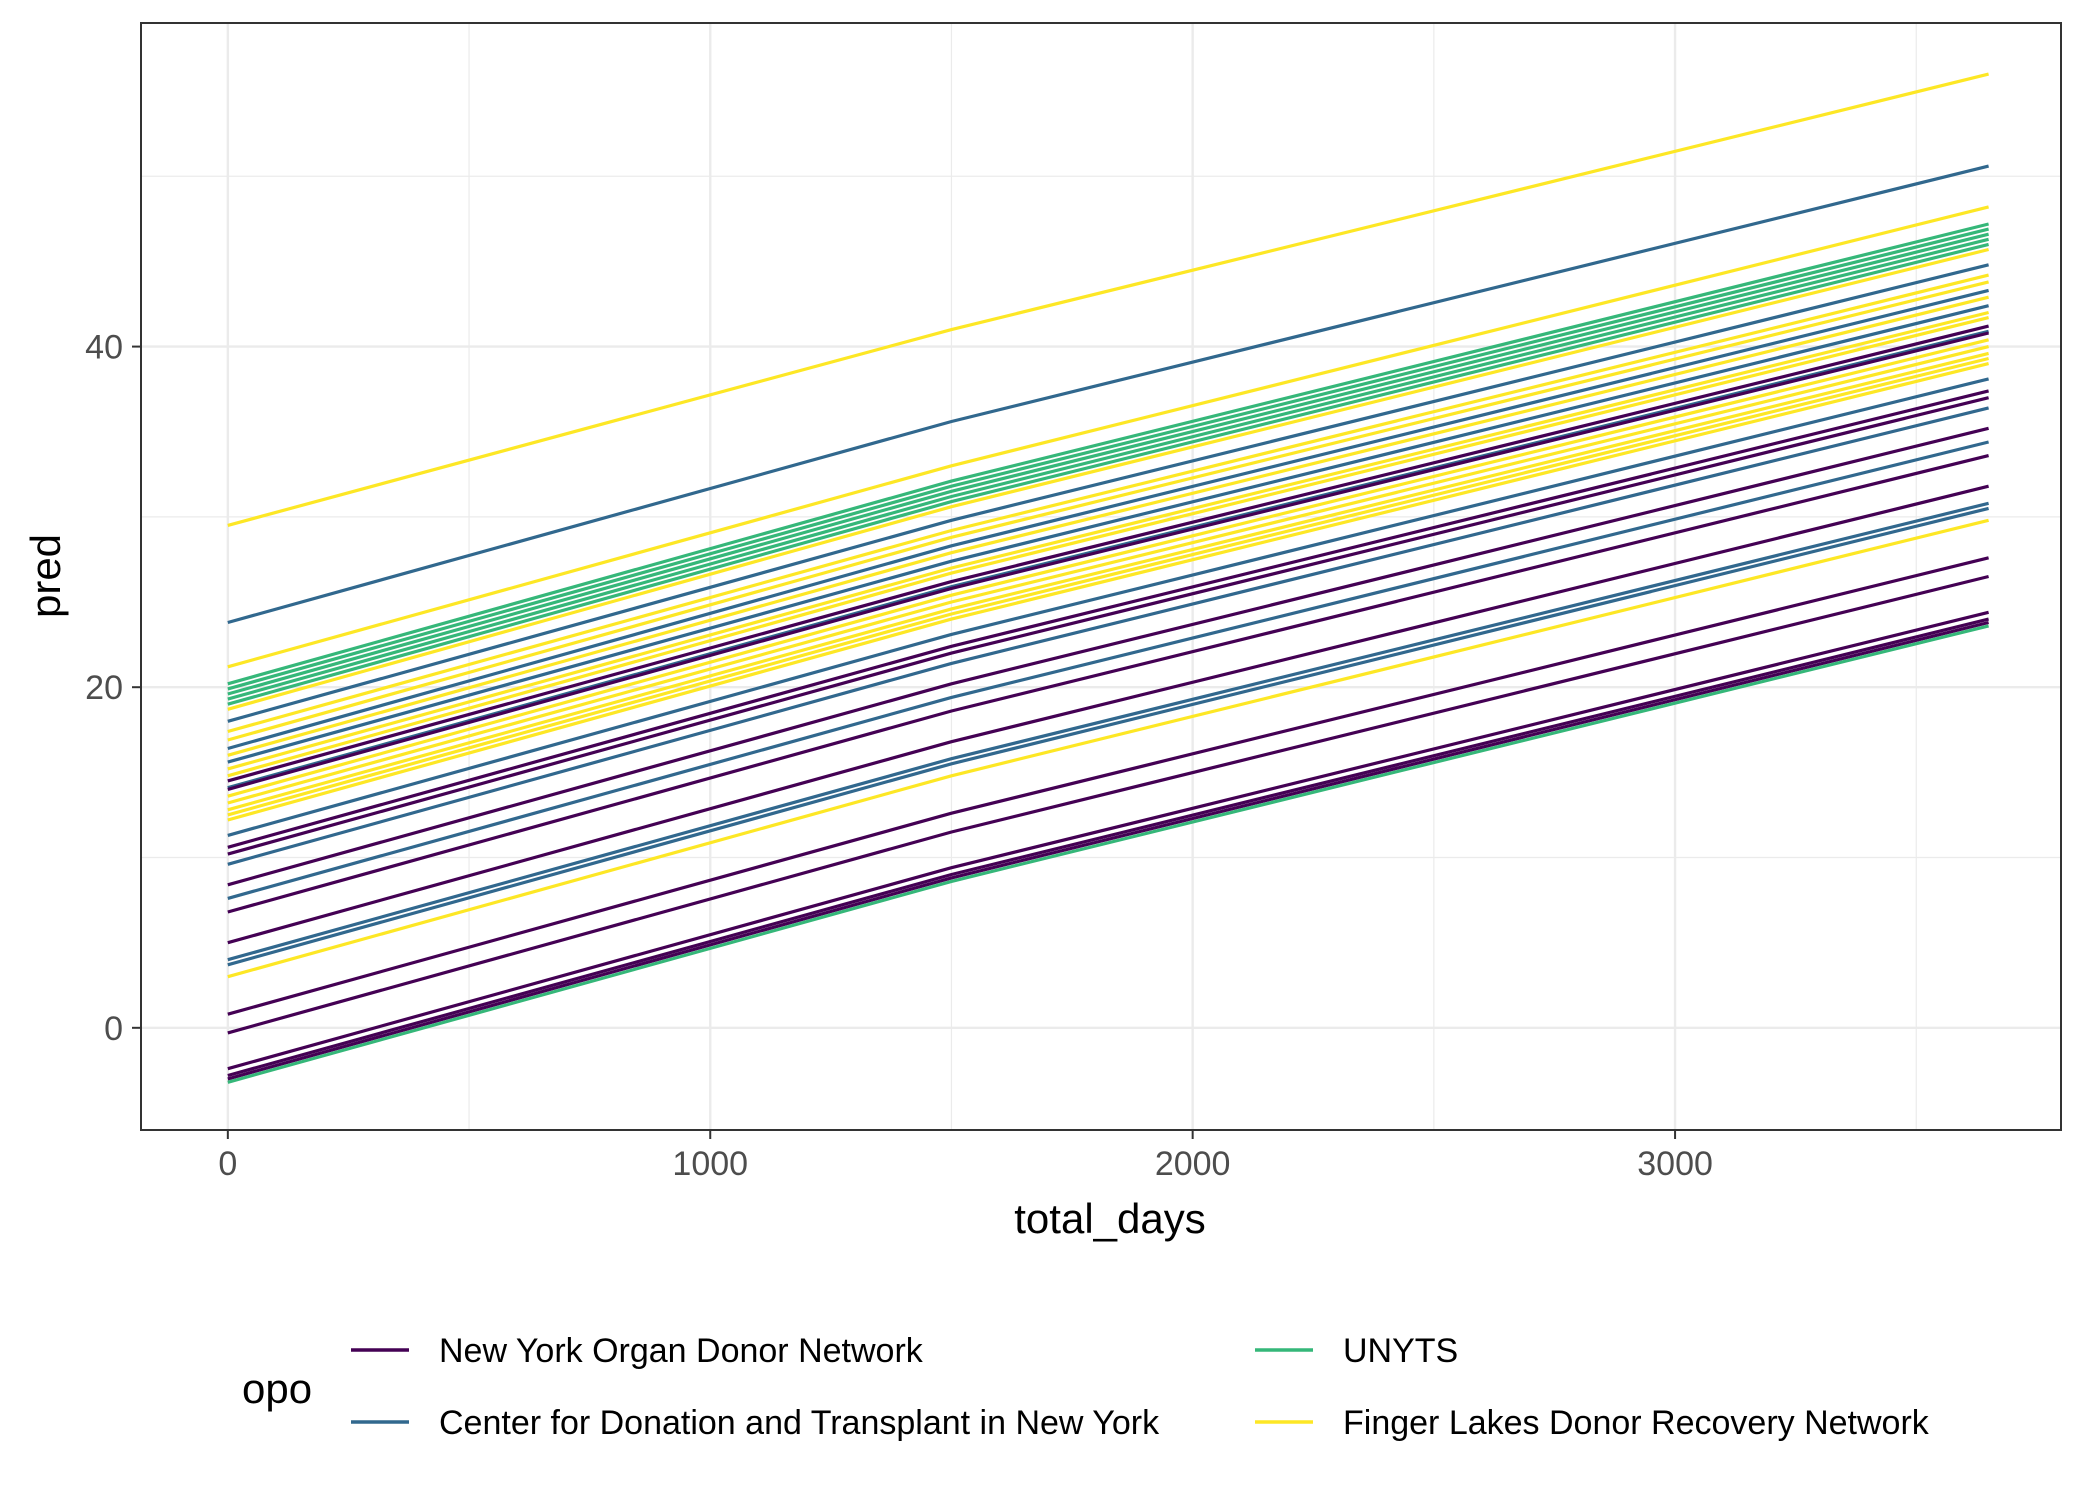  What do you see at coordinates (104, 688) in the screenshot?
I see `y-tick-label: 20` at bounding box center [104, 688].